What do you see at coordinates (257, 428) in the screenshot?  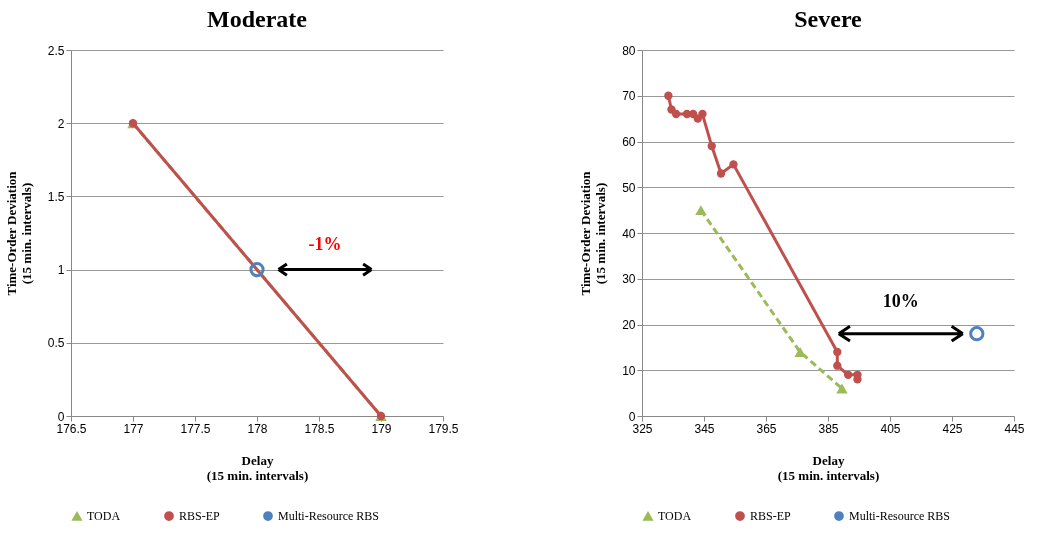 I see `x-tick-label: 178` at bounding box center [257, 428].